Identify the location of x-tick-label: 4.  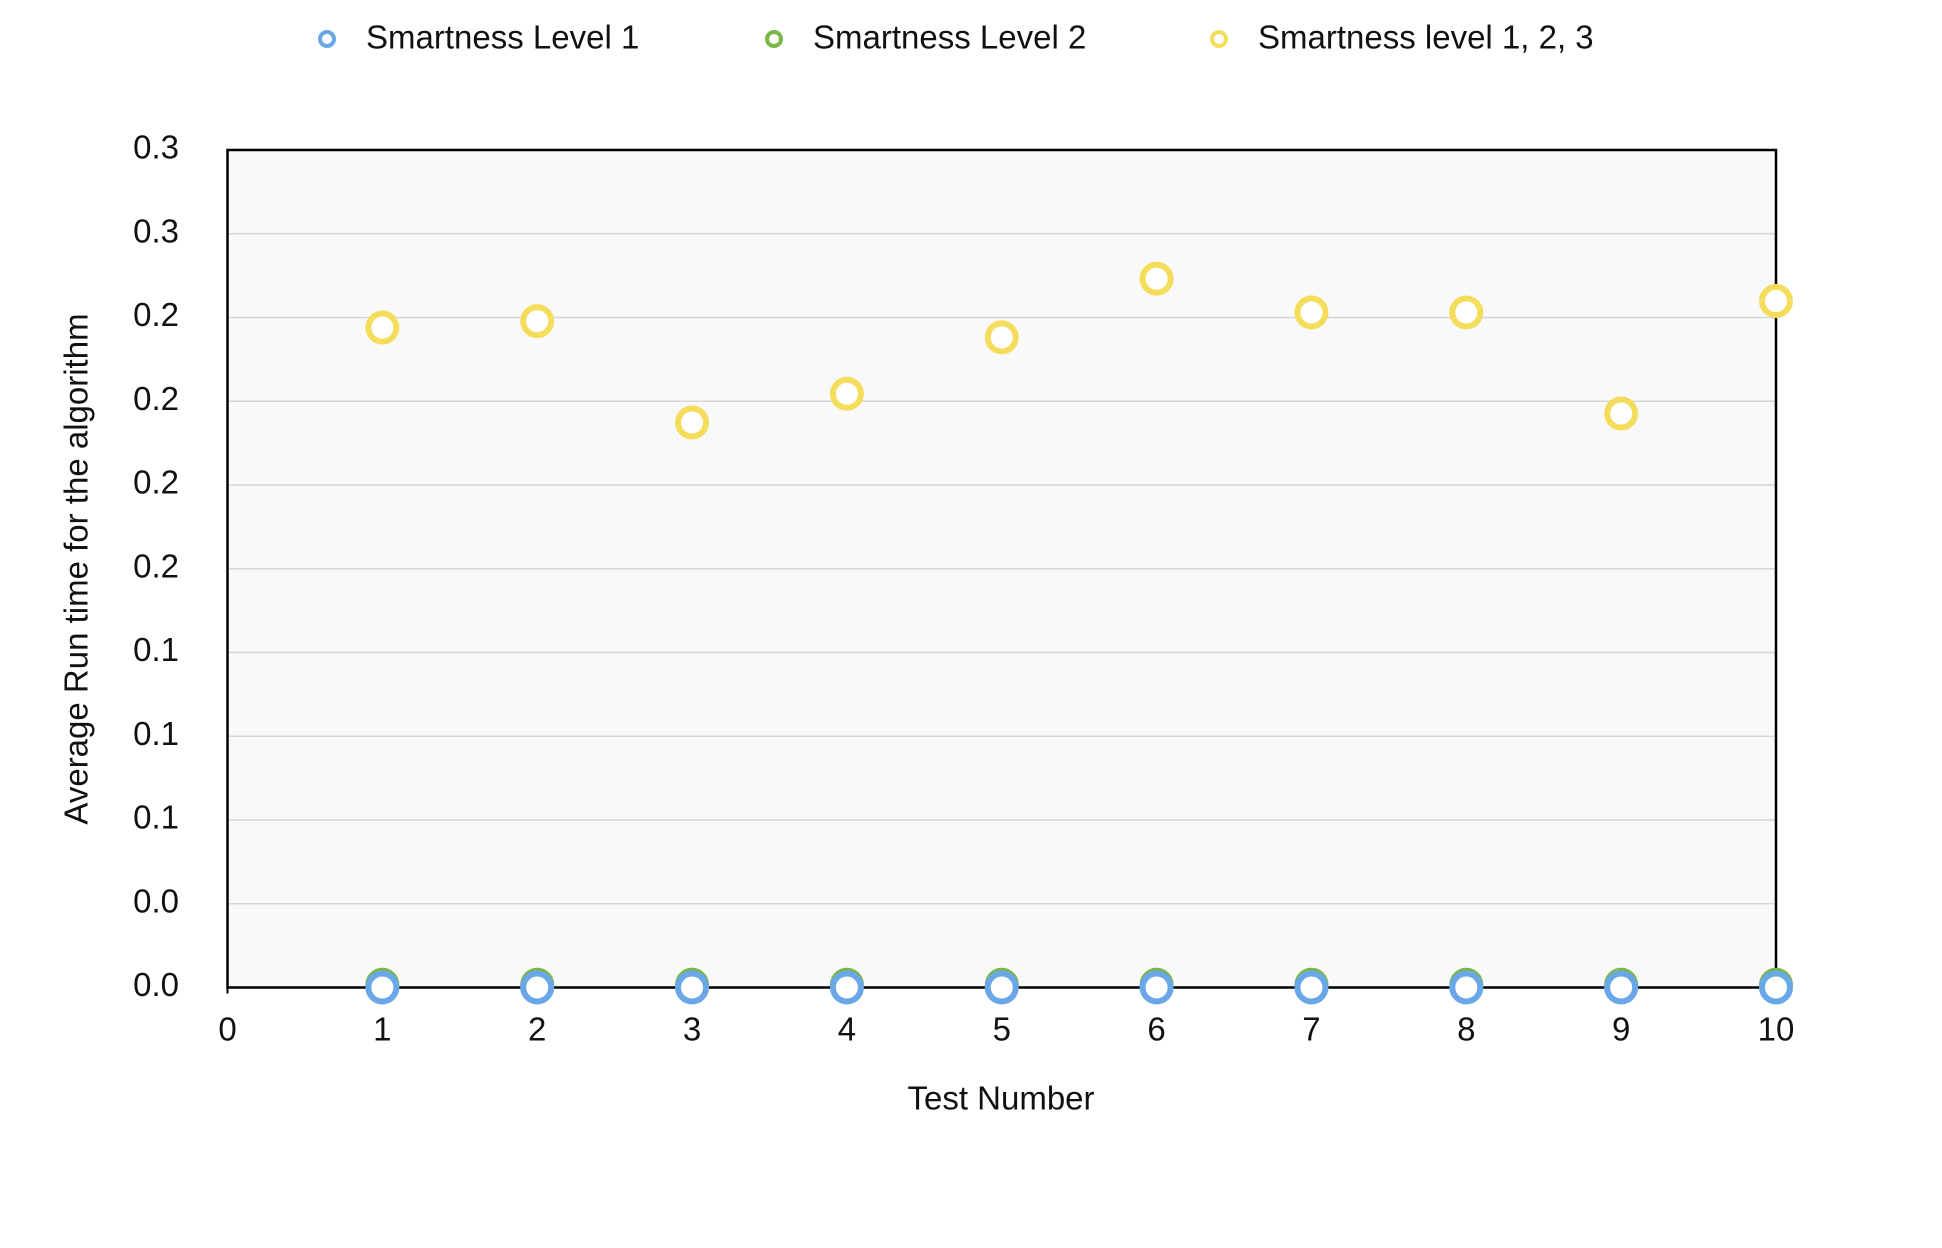
(847, 1029).